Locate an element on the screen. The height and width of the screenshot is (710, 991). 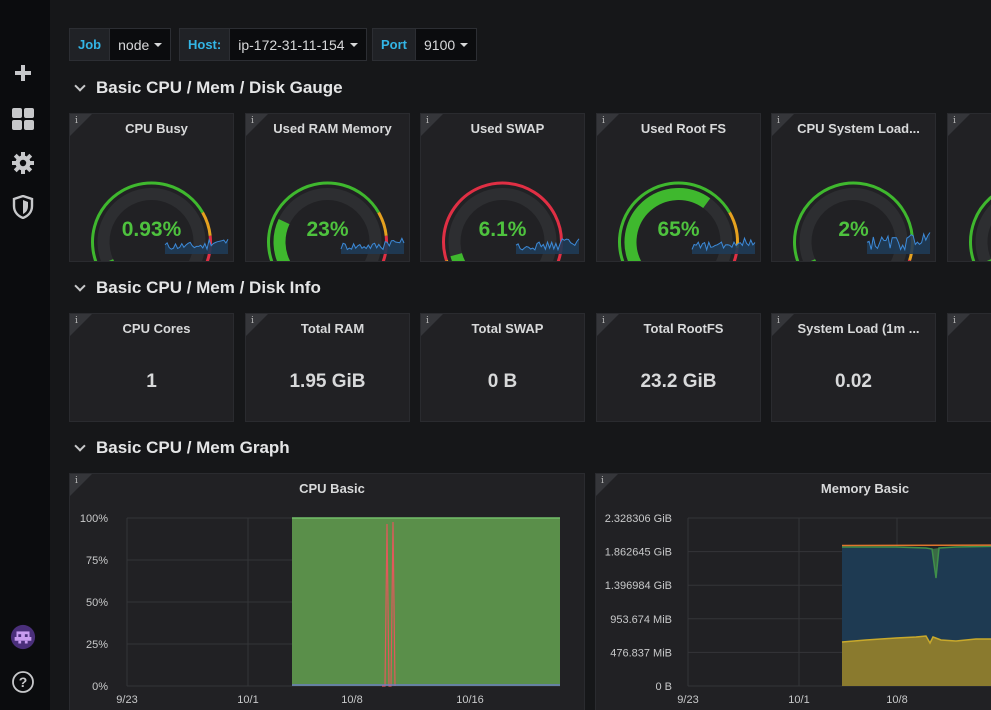
row-header-info: Basic CPU / Mem / Disk Info is located at coordinates (197, 288).